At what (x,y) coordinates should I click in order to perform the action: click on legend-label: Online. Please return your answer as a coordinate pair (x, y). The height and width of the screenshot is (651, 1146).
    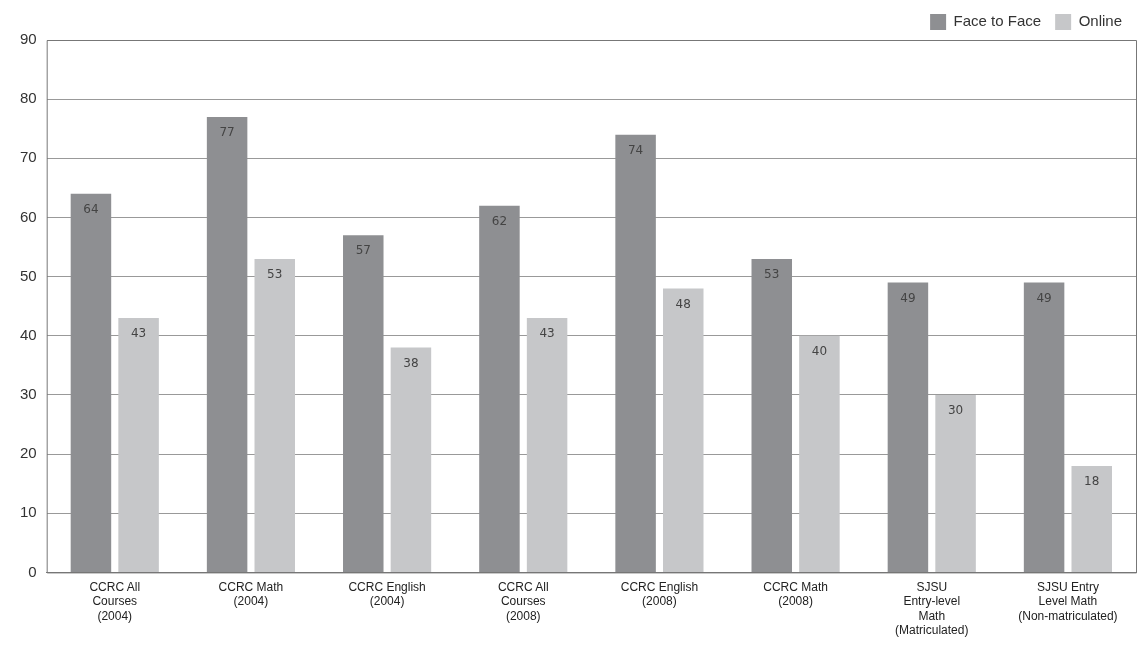
    Looking at the image, I should click on (1100, 21).